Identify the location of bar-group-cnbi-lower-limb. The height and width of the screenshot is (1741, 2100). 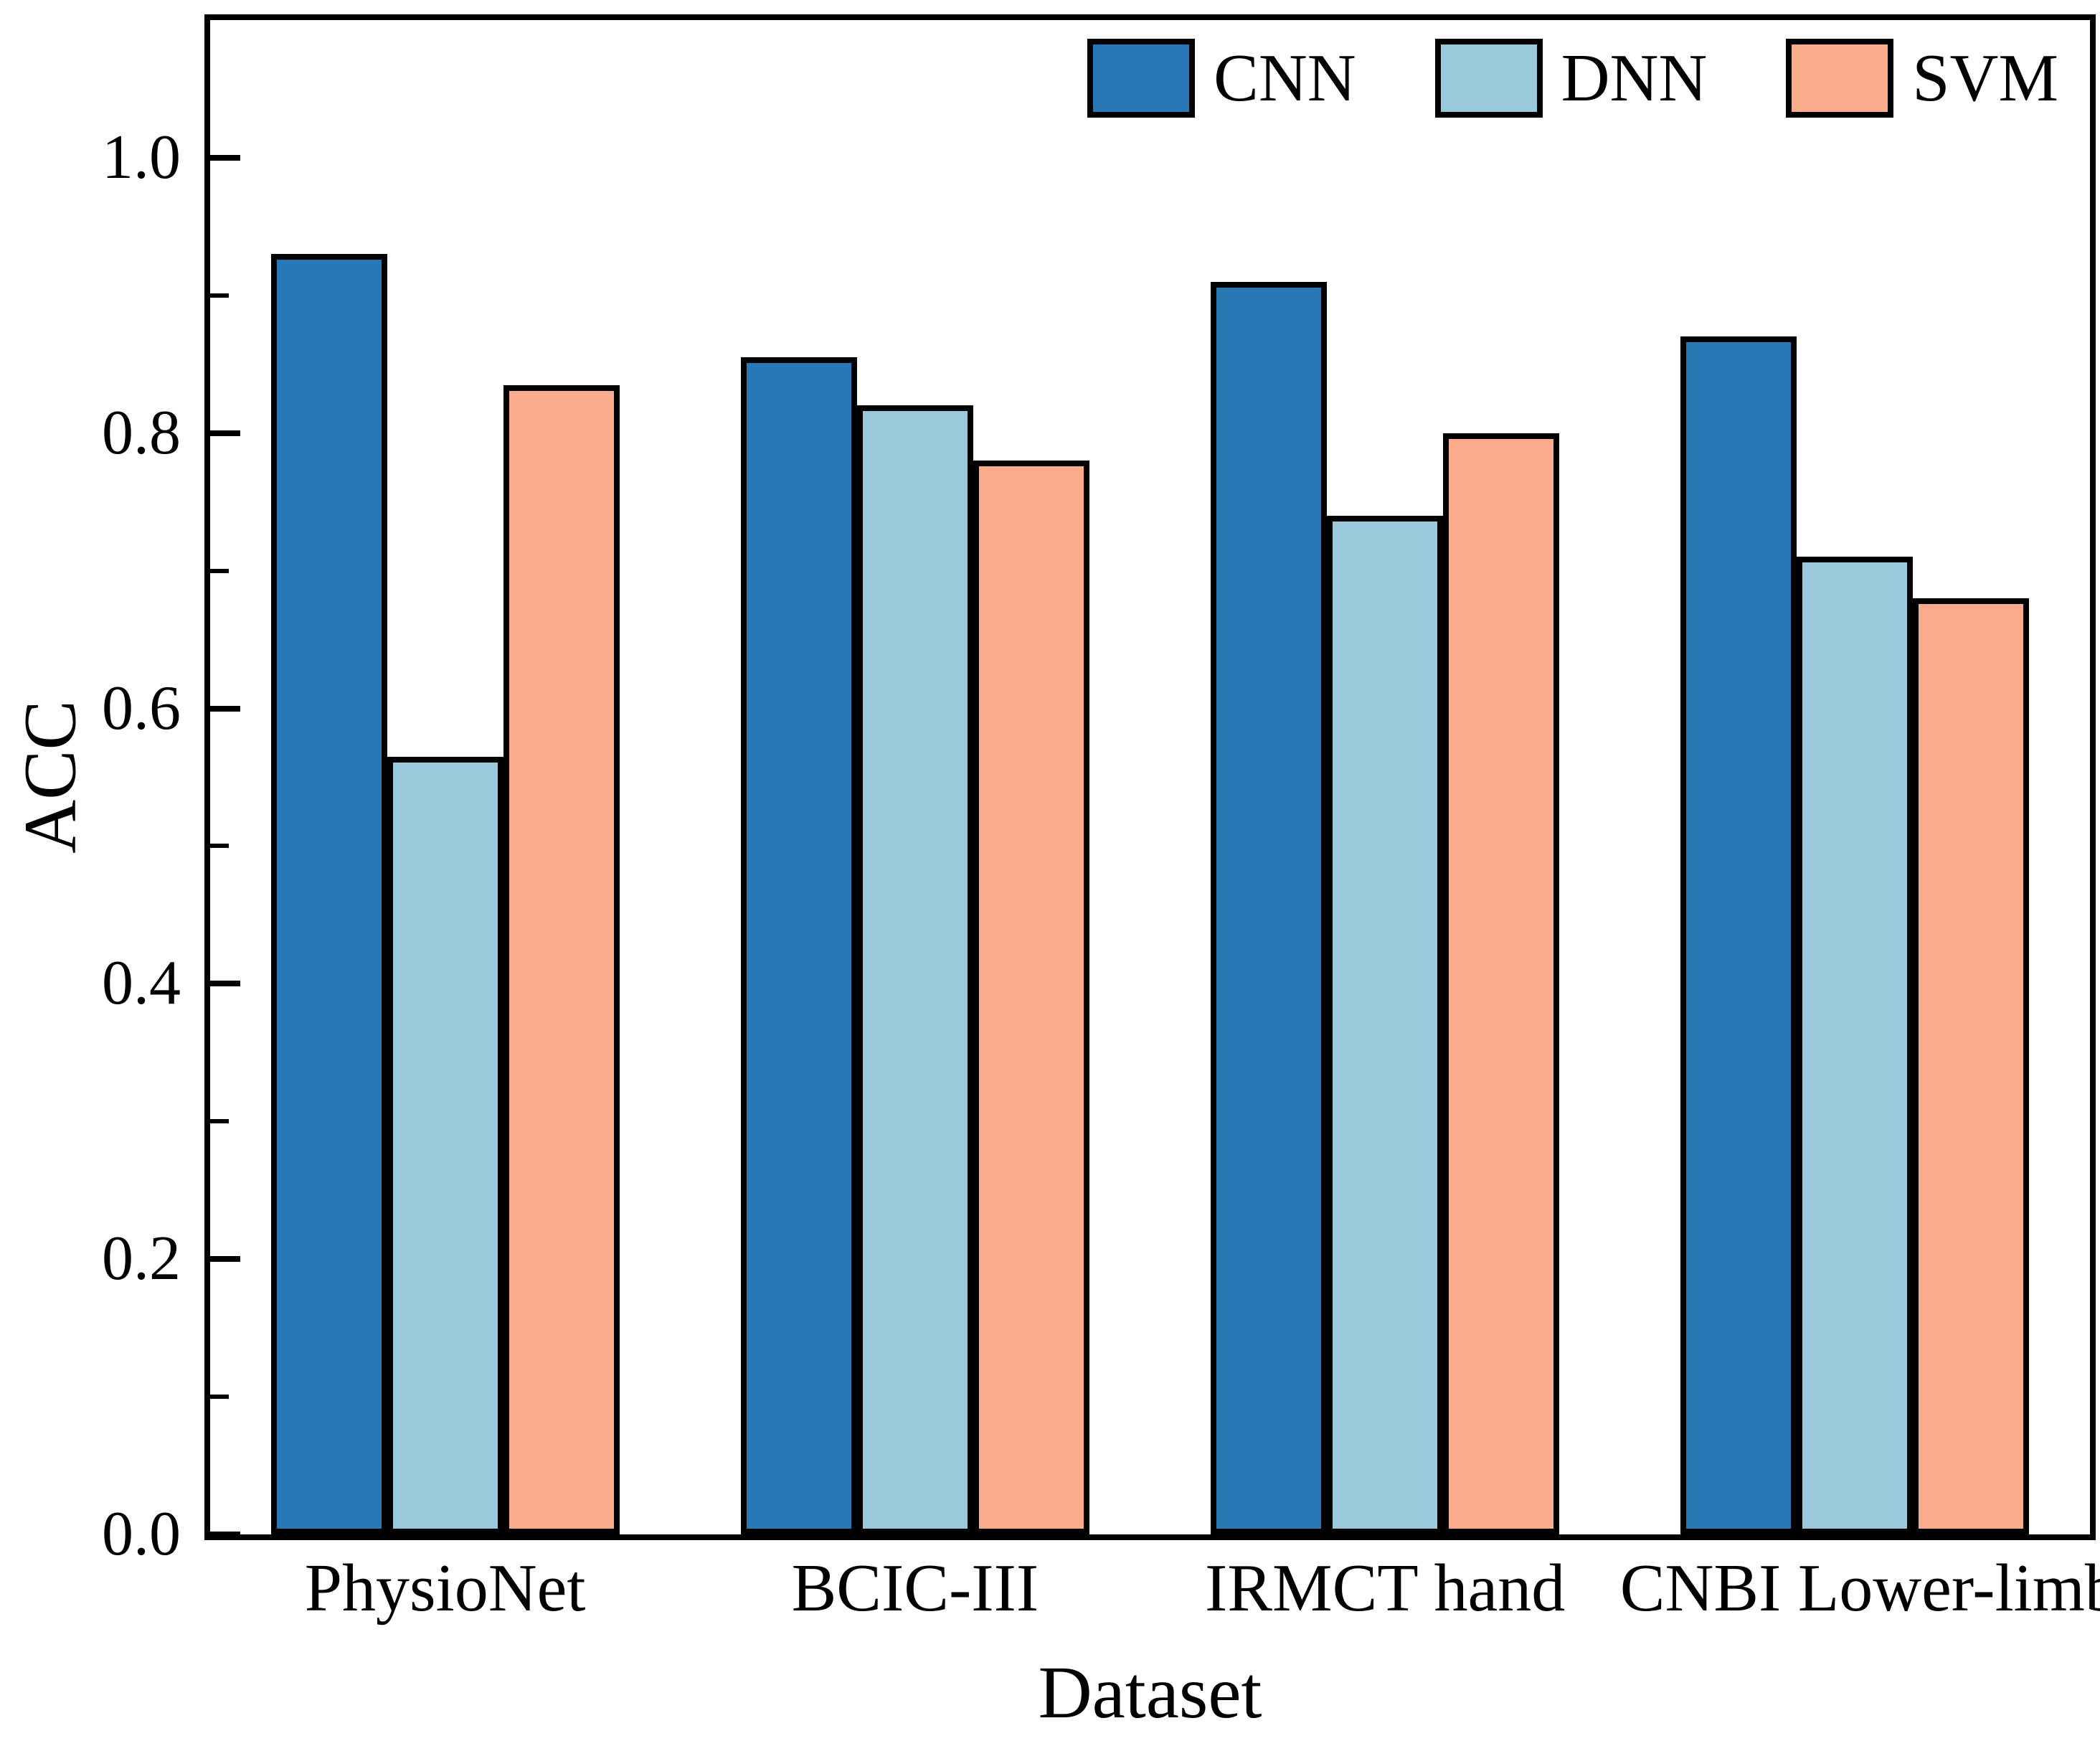
(1855, 777).